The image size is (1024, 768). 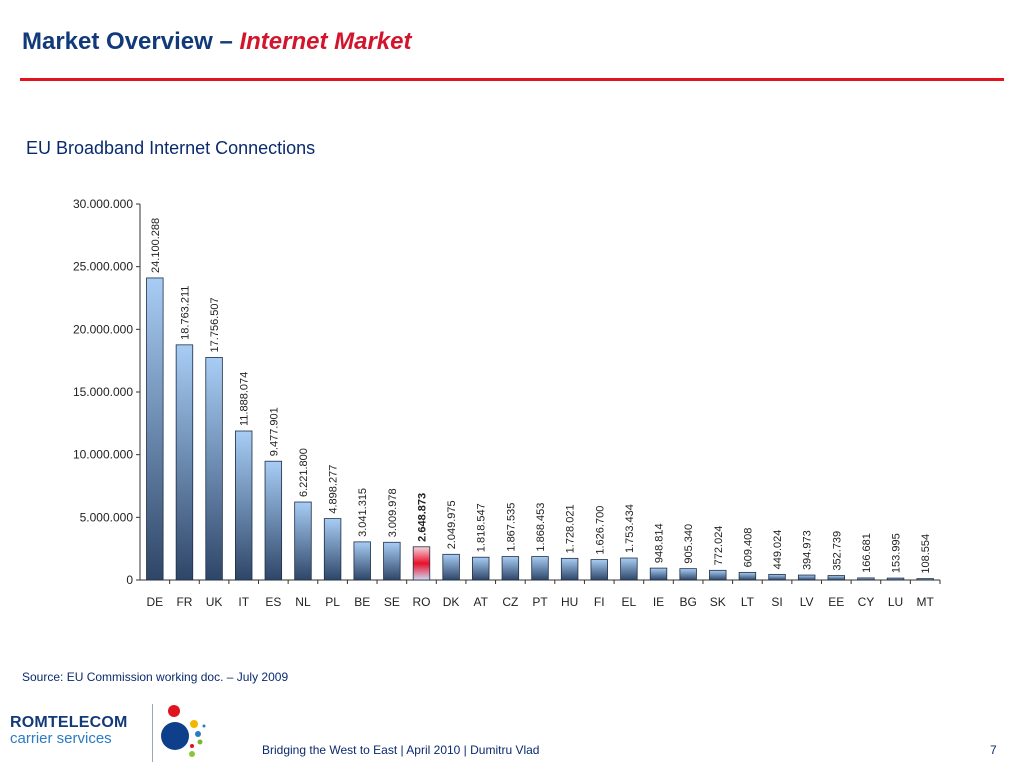 I want to click on x-tick-label: CZ, so click(x=510, y=602).